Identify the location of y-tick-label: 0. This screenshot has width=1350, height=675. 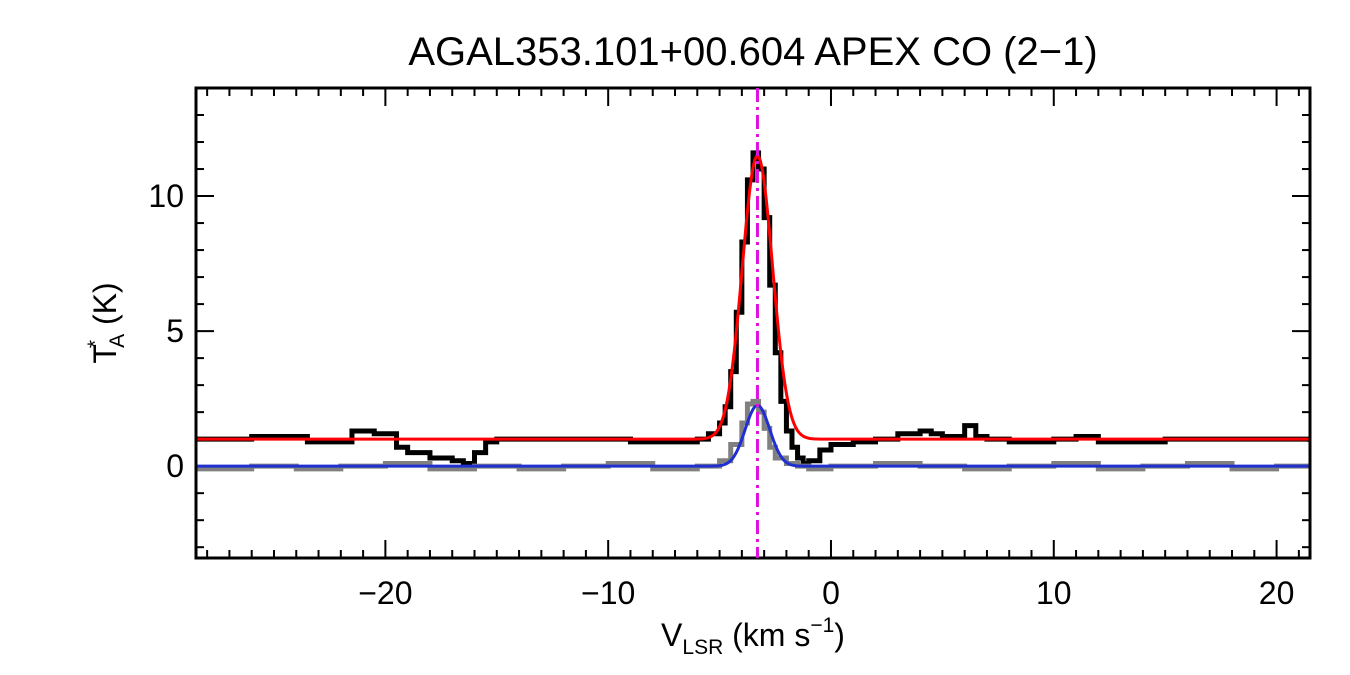
(175, 466).